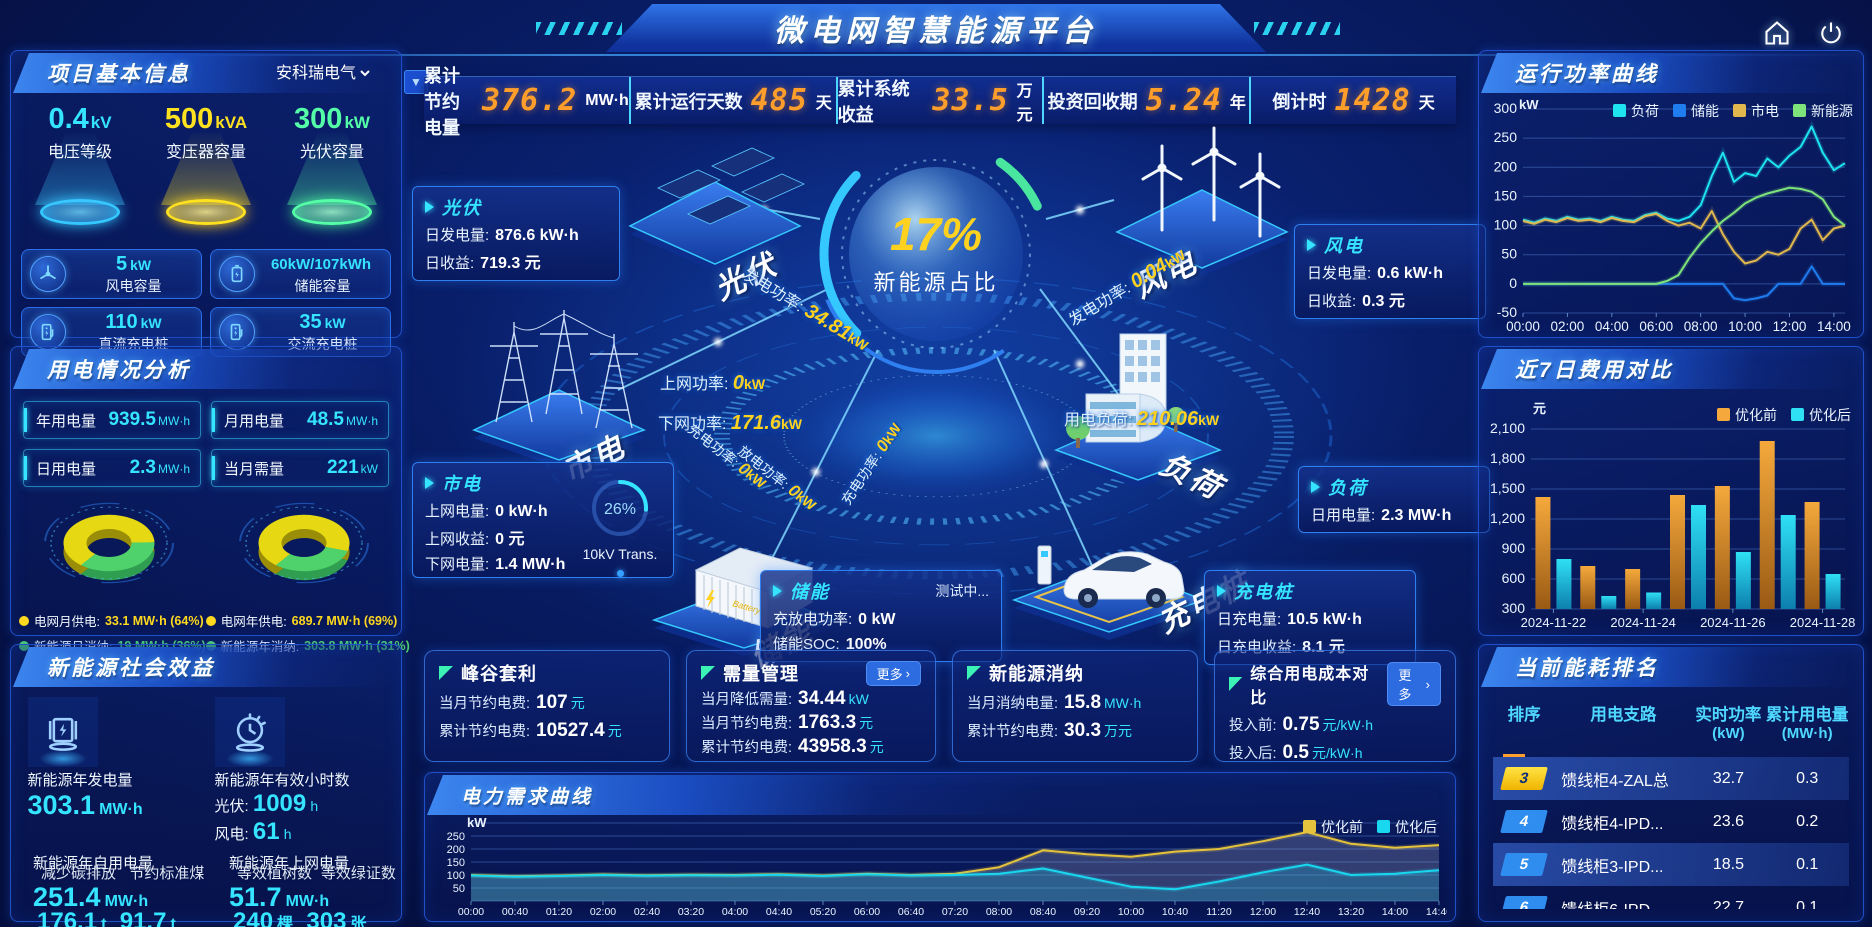  What do you see at coordinates (1671, 821) in the screenshot?
I see `table-row: 4 馈线柜4-IPD... 23.6 0.2` at bounding box center [1671, 821].